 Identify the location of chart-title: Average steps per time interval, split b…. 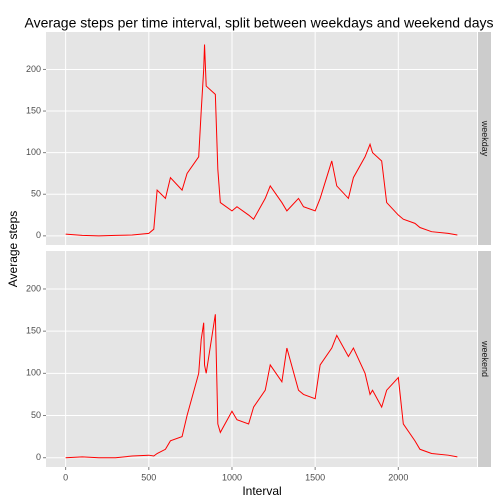
(258, 23).